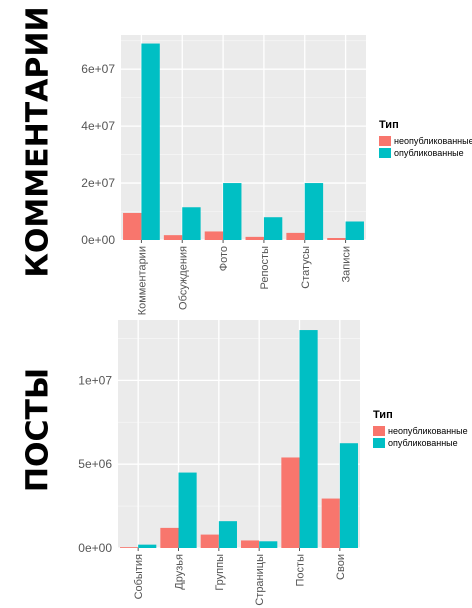 The width and height of the screenshot is (472, 608). I want to click on y-tick-label: 5e+06, so click(95, 464).